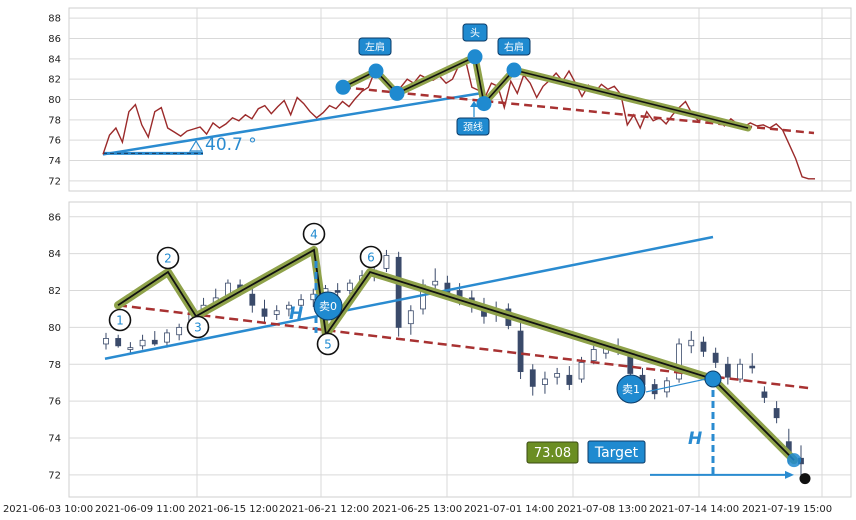  What do you see at coordinates (233, 509) in the screenshot?
I see `x-tick-label: 2021-06-15 12:00` at bounding box center [233, 509].